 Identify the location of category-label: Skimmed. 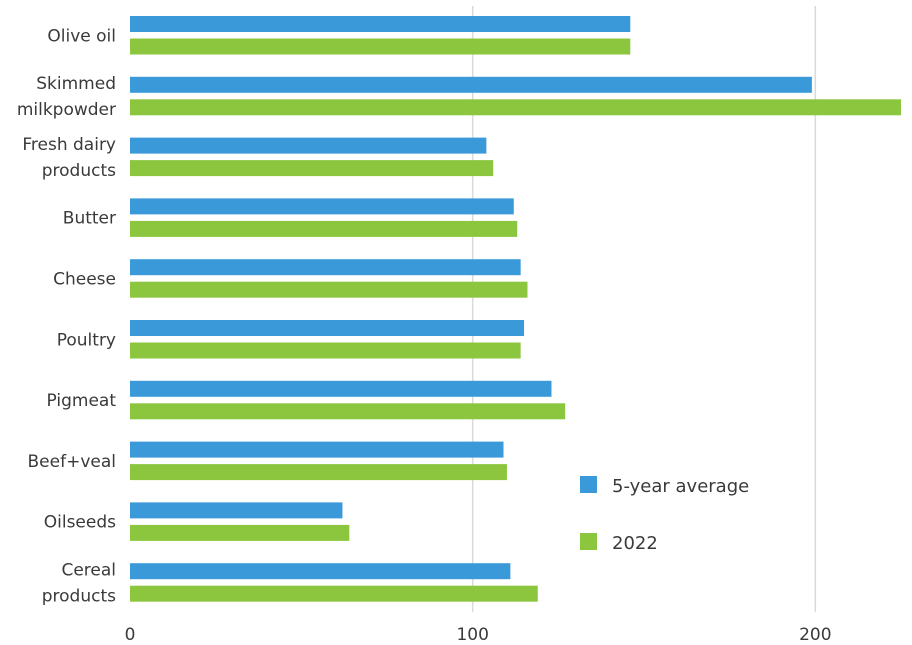
(76, 84).